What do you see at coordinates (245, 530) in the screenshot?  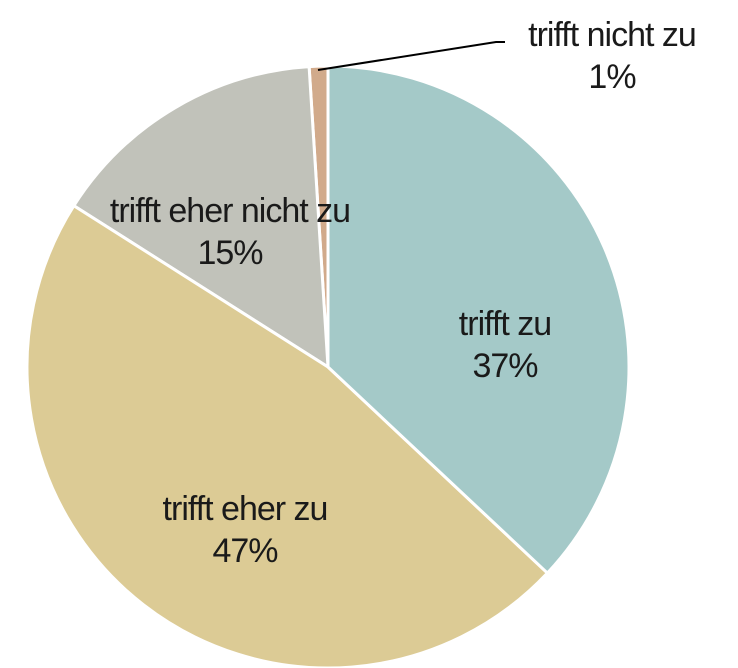 I see `slice-label: trifft eher zu 47%` at bounding box center [245, 530].